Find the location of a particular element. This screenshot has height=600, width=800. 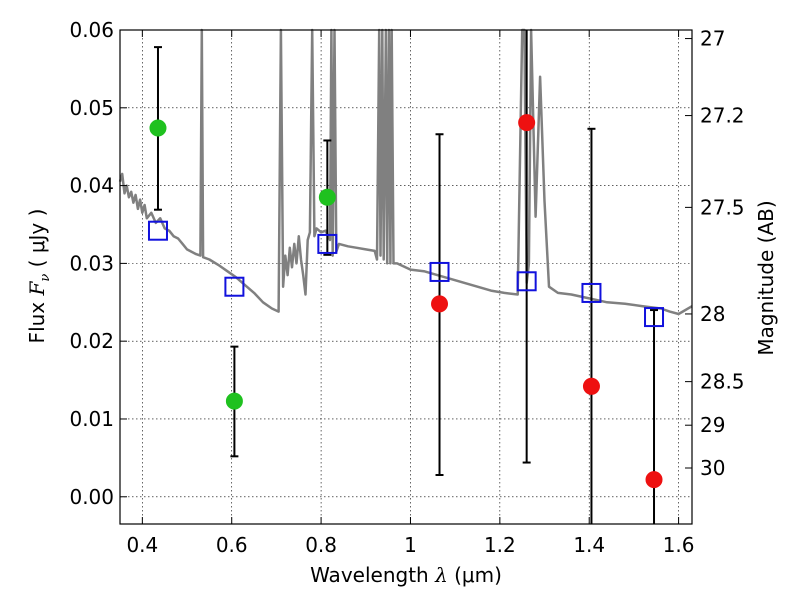

x-tick-label: 0.8 is located at coordinates (321, 545).